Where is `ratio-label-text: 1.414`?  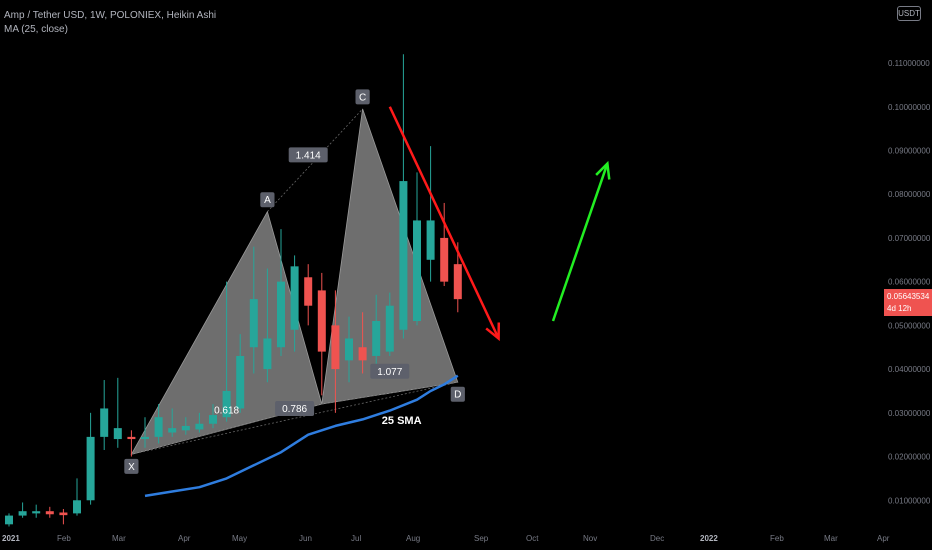
ratio-label-text: 1.414 is located at coordinates (308, 155).